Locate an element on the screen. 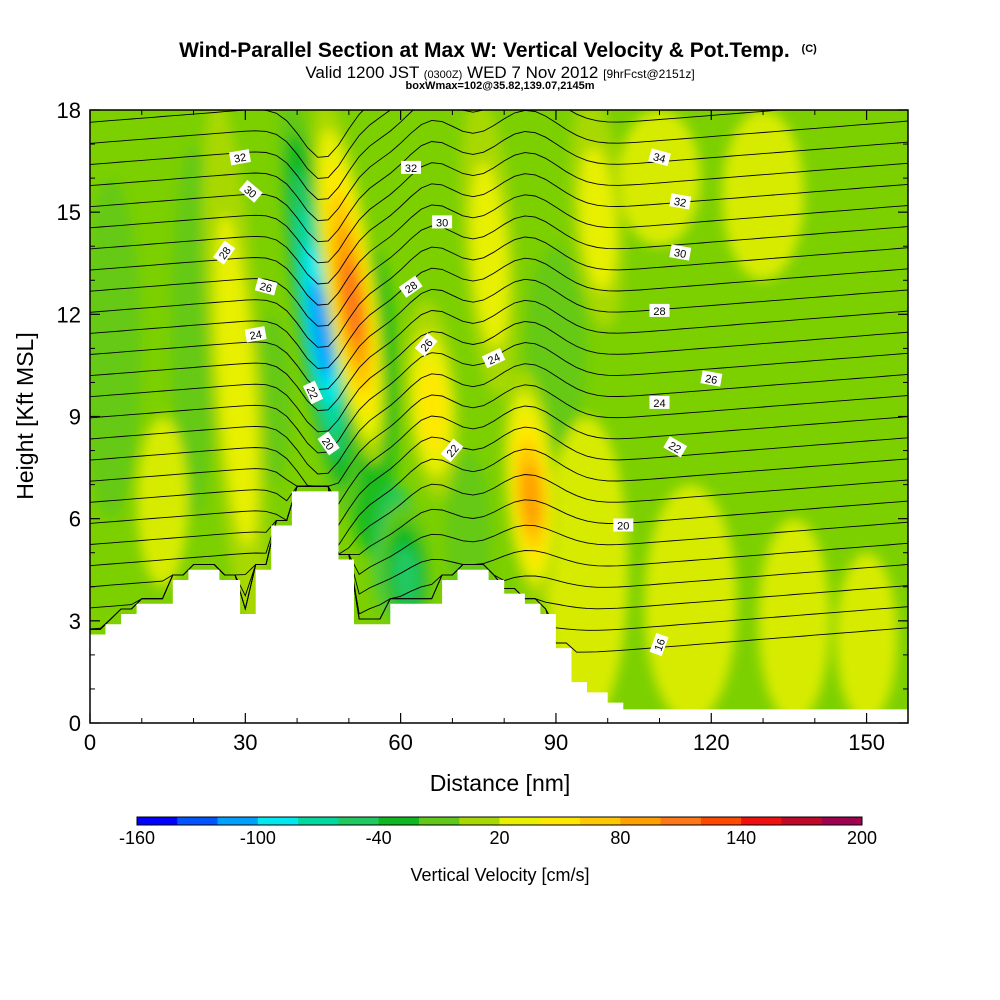  subtitle-valid: Valid 1200 JST is located at coordinates (362, 72).